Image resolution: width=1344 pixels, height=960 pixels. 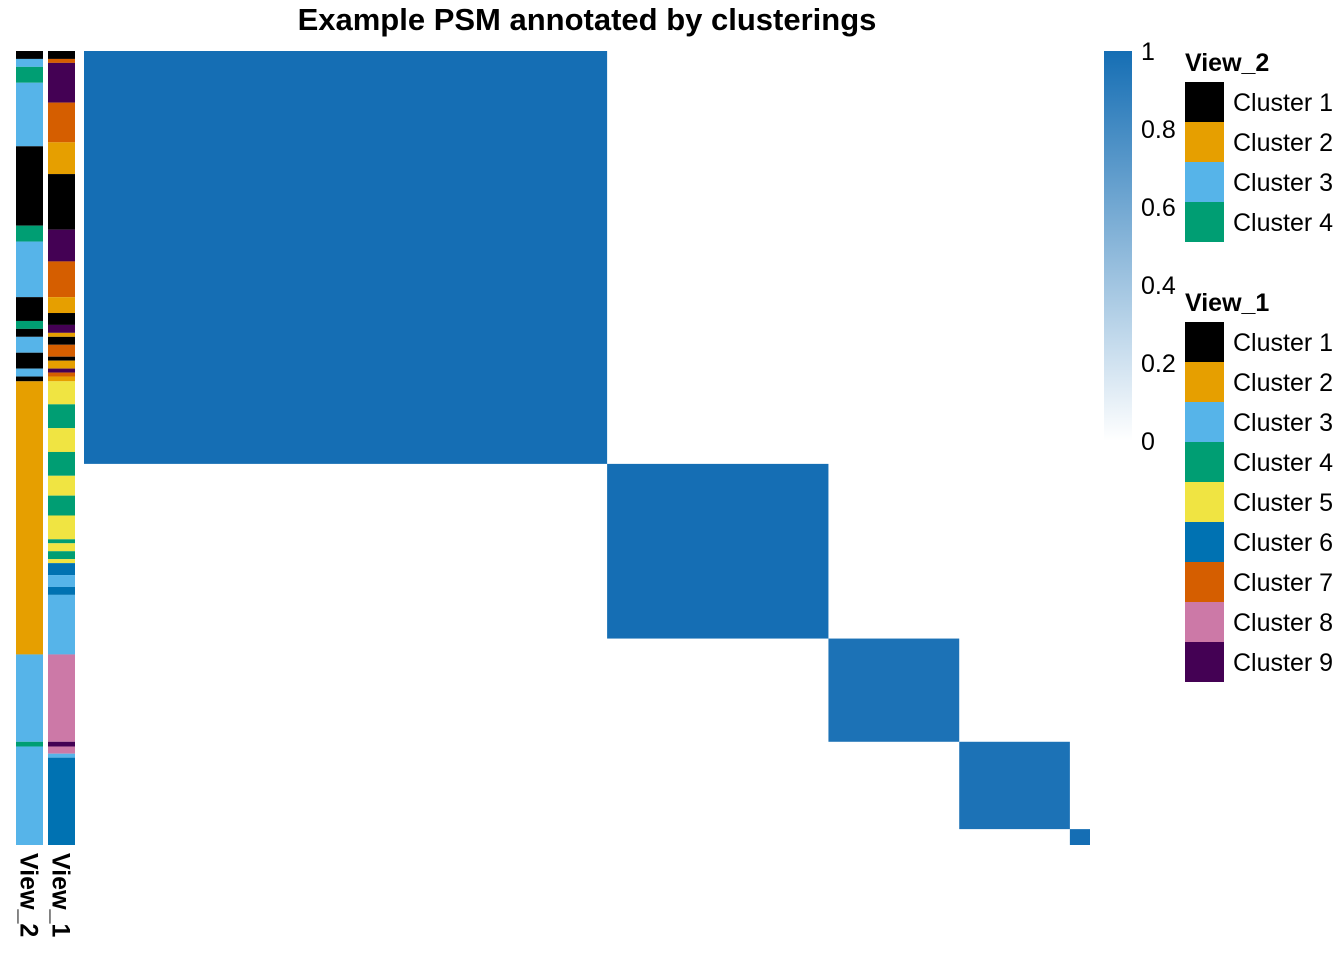 What do you see at coordinates (1158, 130) in the screenshot?
I see `color-scale-tick: 0.8` at bounding box center [1158, 130].